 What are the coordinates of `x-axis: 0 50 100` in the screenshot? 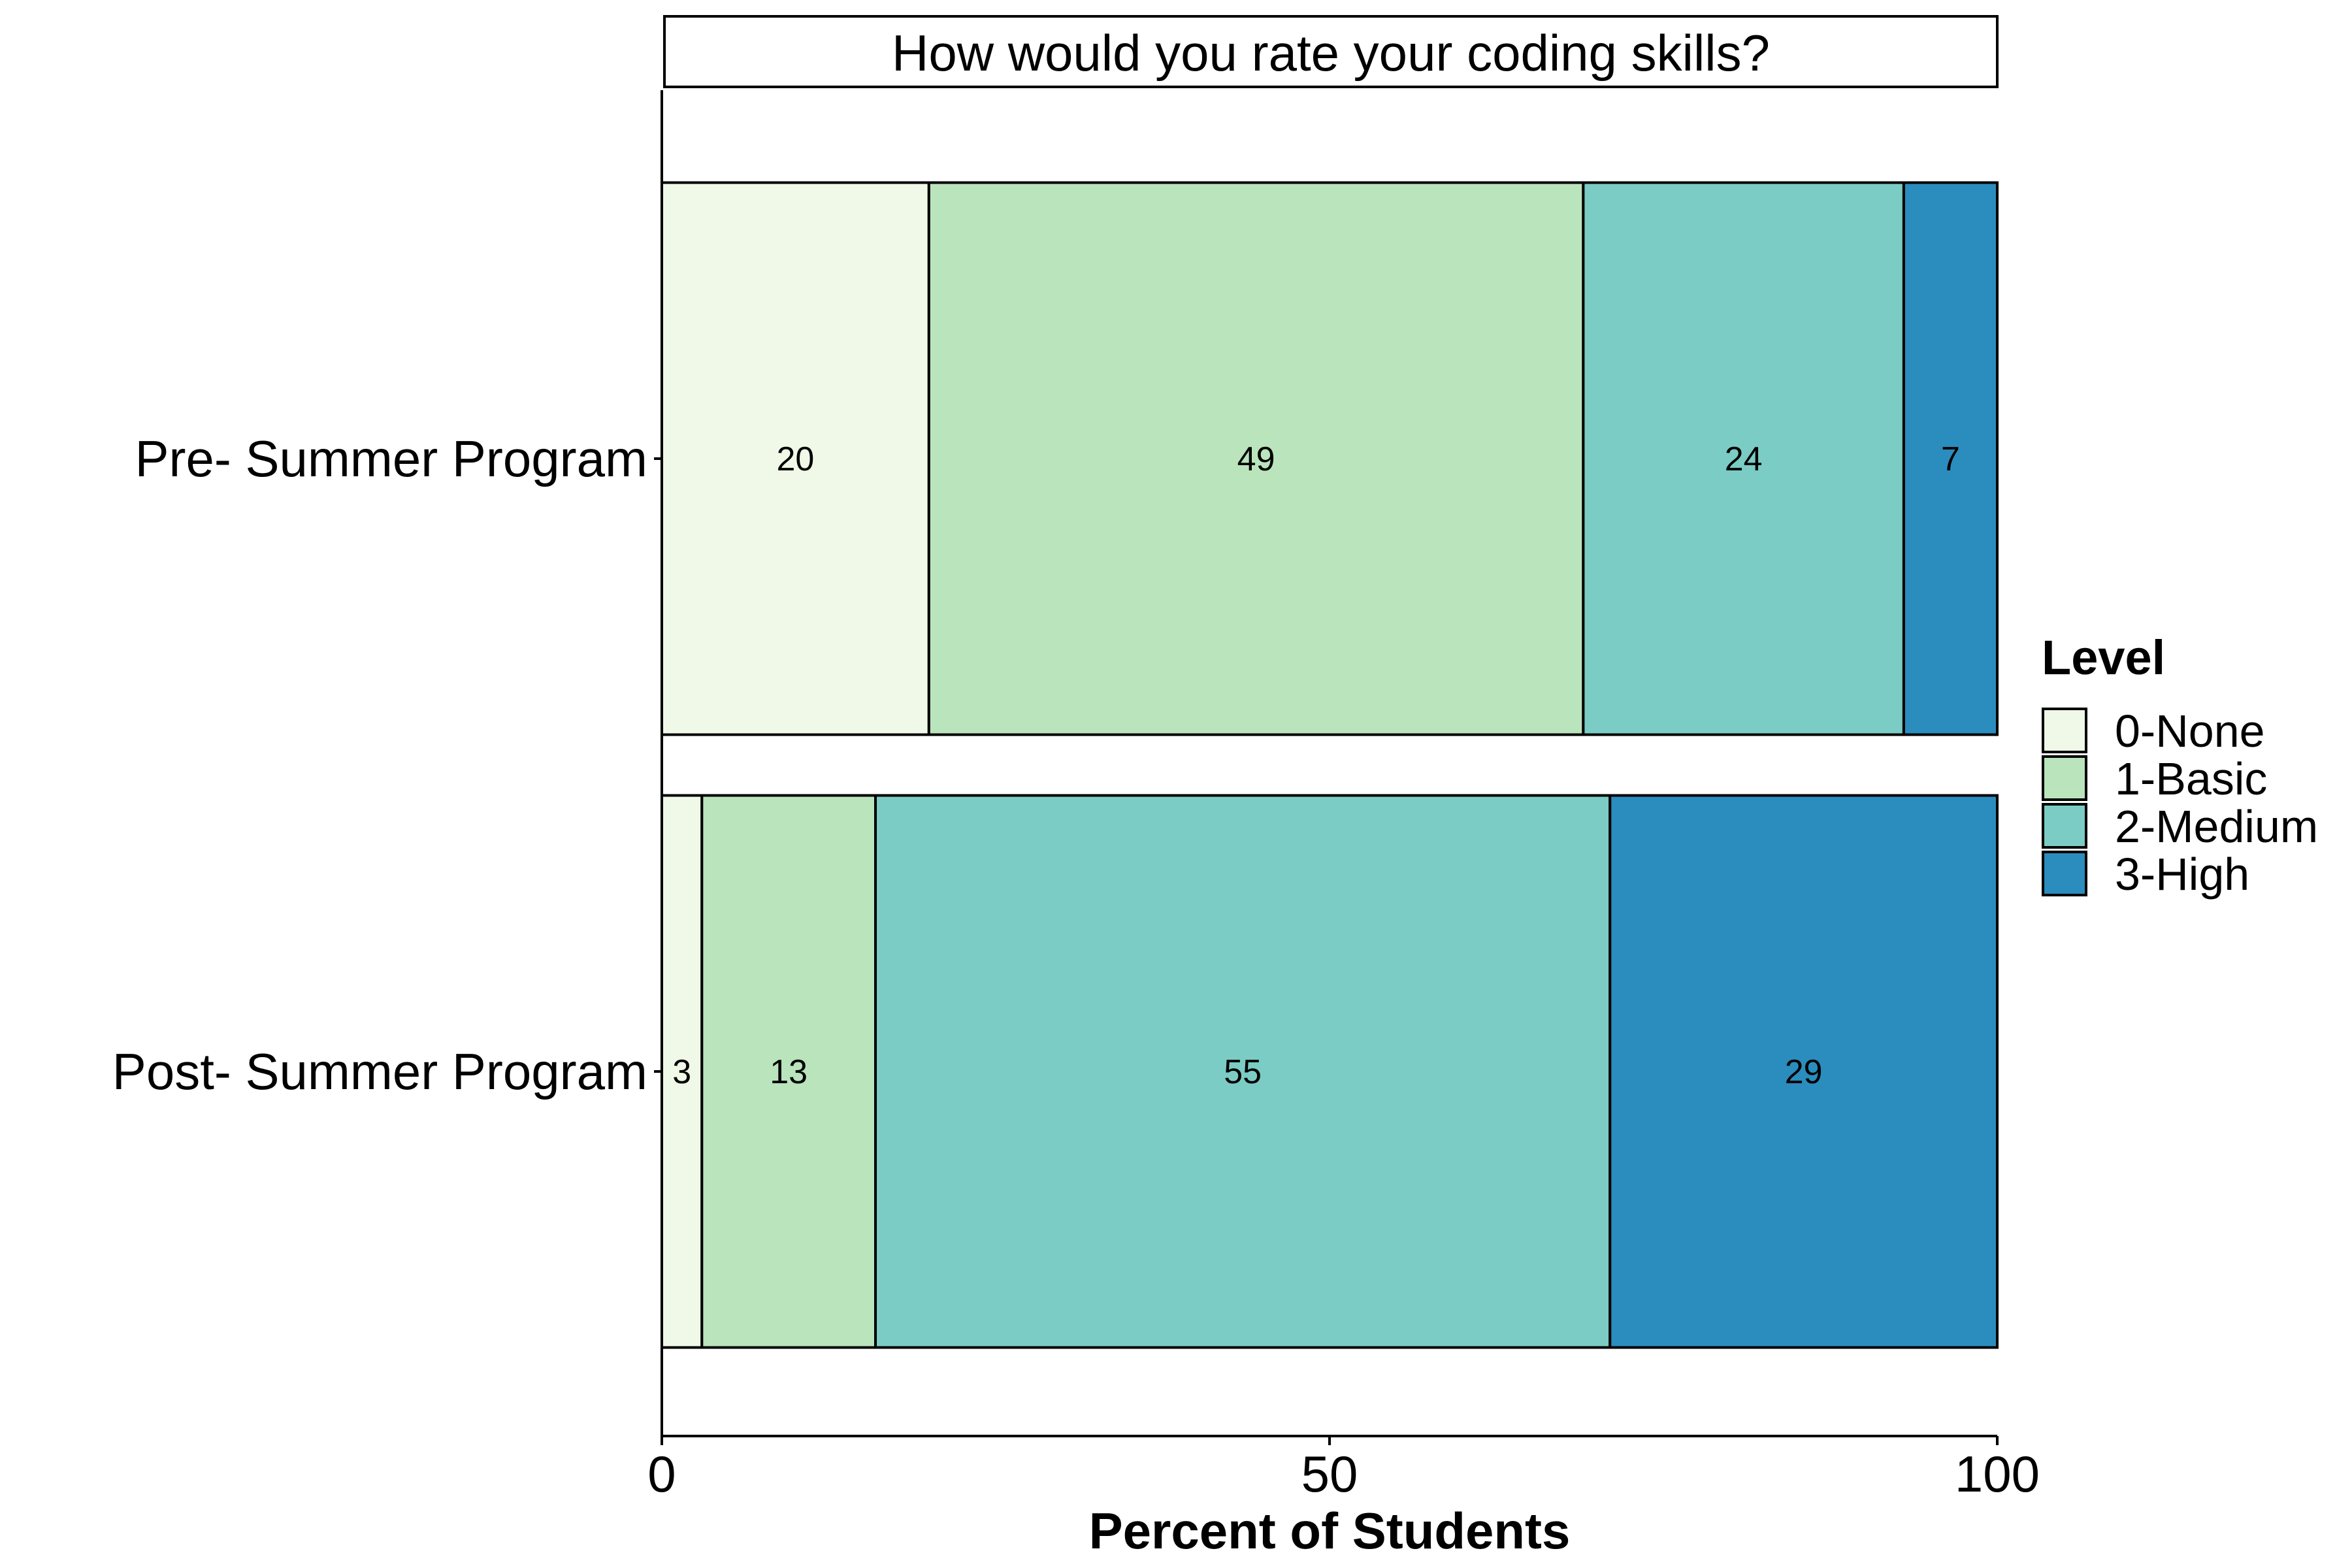 It's located at (1343, 1469).